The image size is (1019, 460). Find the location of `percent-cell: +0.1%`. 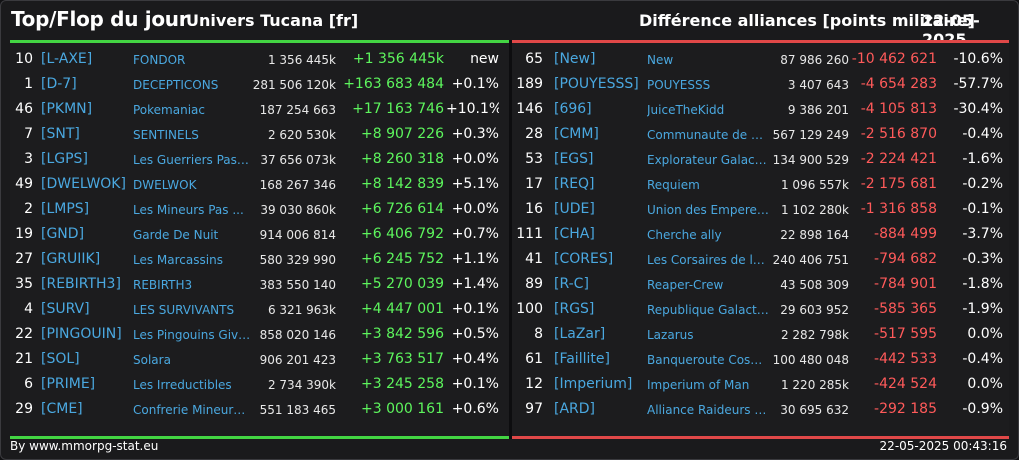

percent-cell: +0.1% is located at coordinates (475, 384).